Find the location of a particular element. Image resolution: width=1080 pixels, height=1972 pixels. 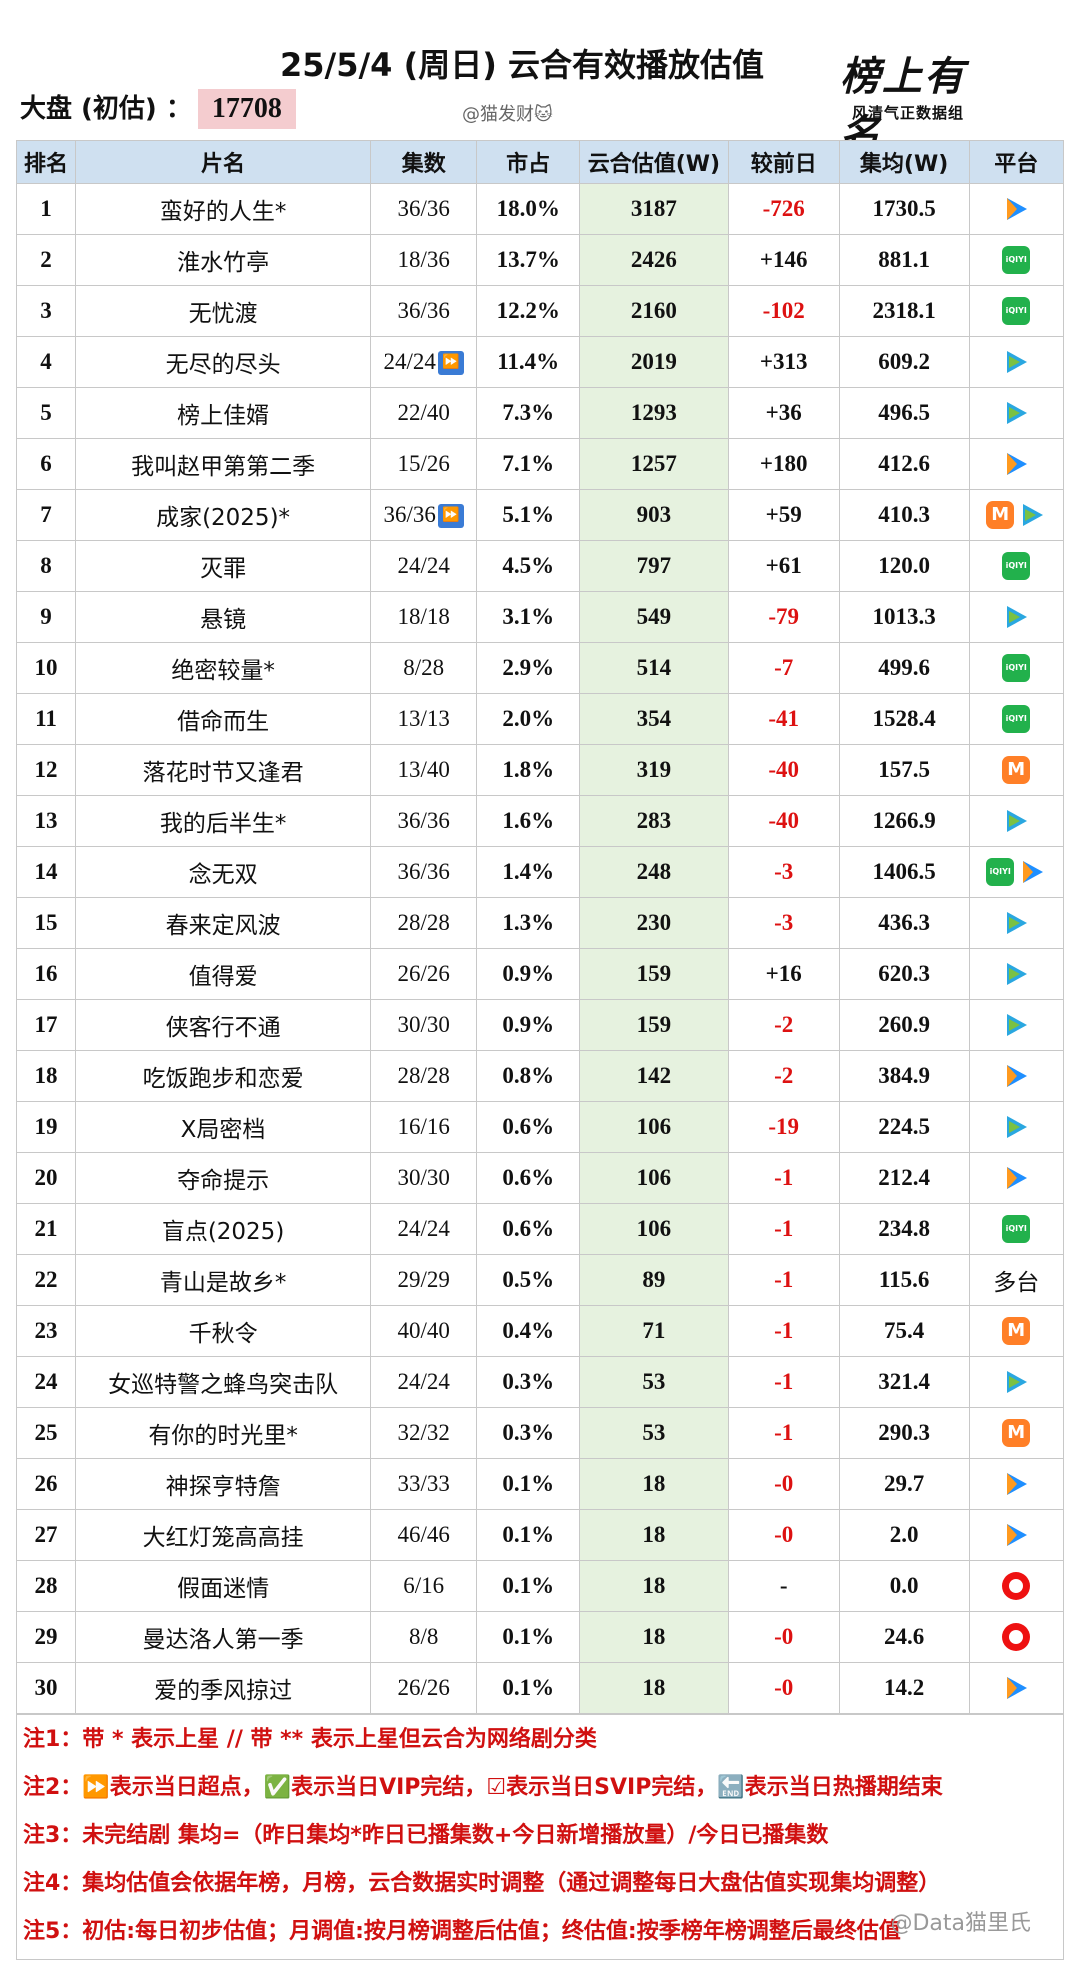

col-rank: 排名 is located at coordinates (46, 162).